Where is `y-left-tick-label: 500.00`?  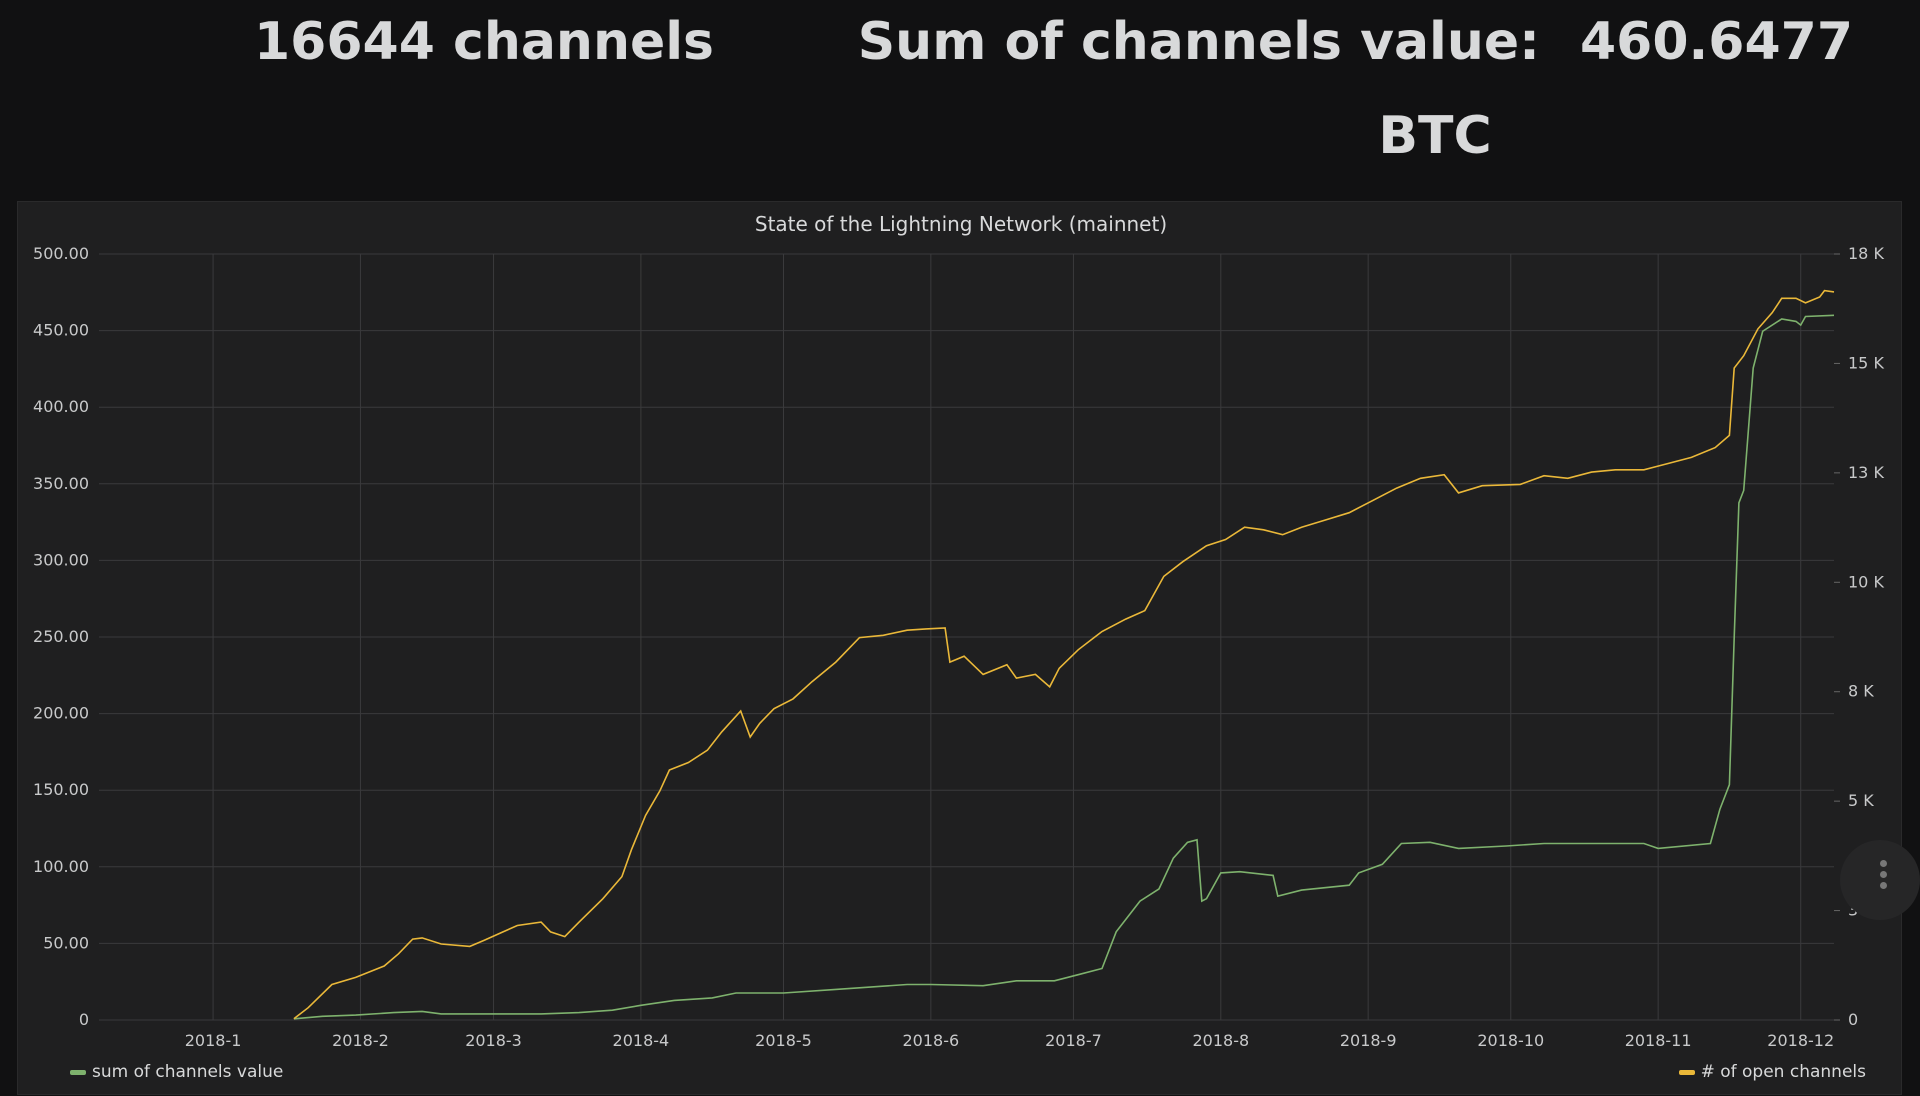
y-left-tick-label: 500.00 is located at coordinates (61, 253).